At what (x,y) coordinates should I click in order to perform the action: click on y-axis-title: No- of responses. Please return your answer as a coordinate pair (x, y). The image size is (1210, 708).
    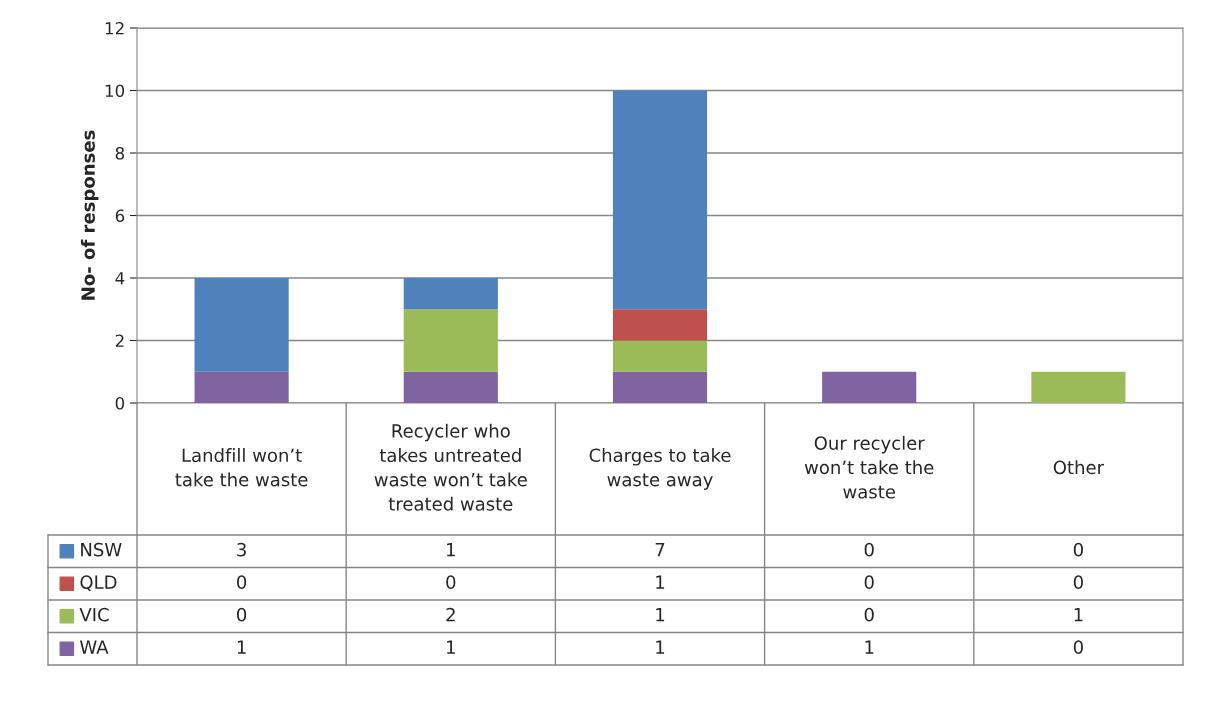
    Looking at the image, I should click on (89, 215).